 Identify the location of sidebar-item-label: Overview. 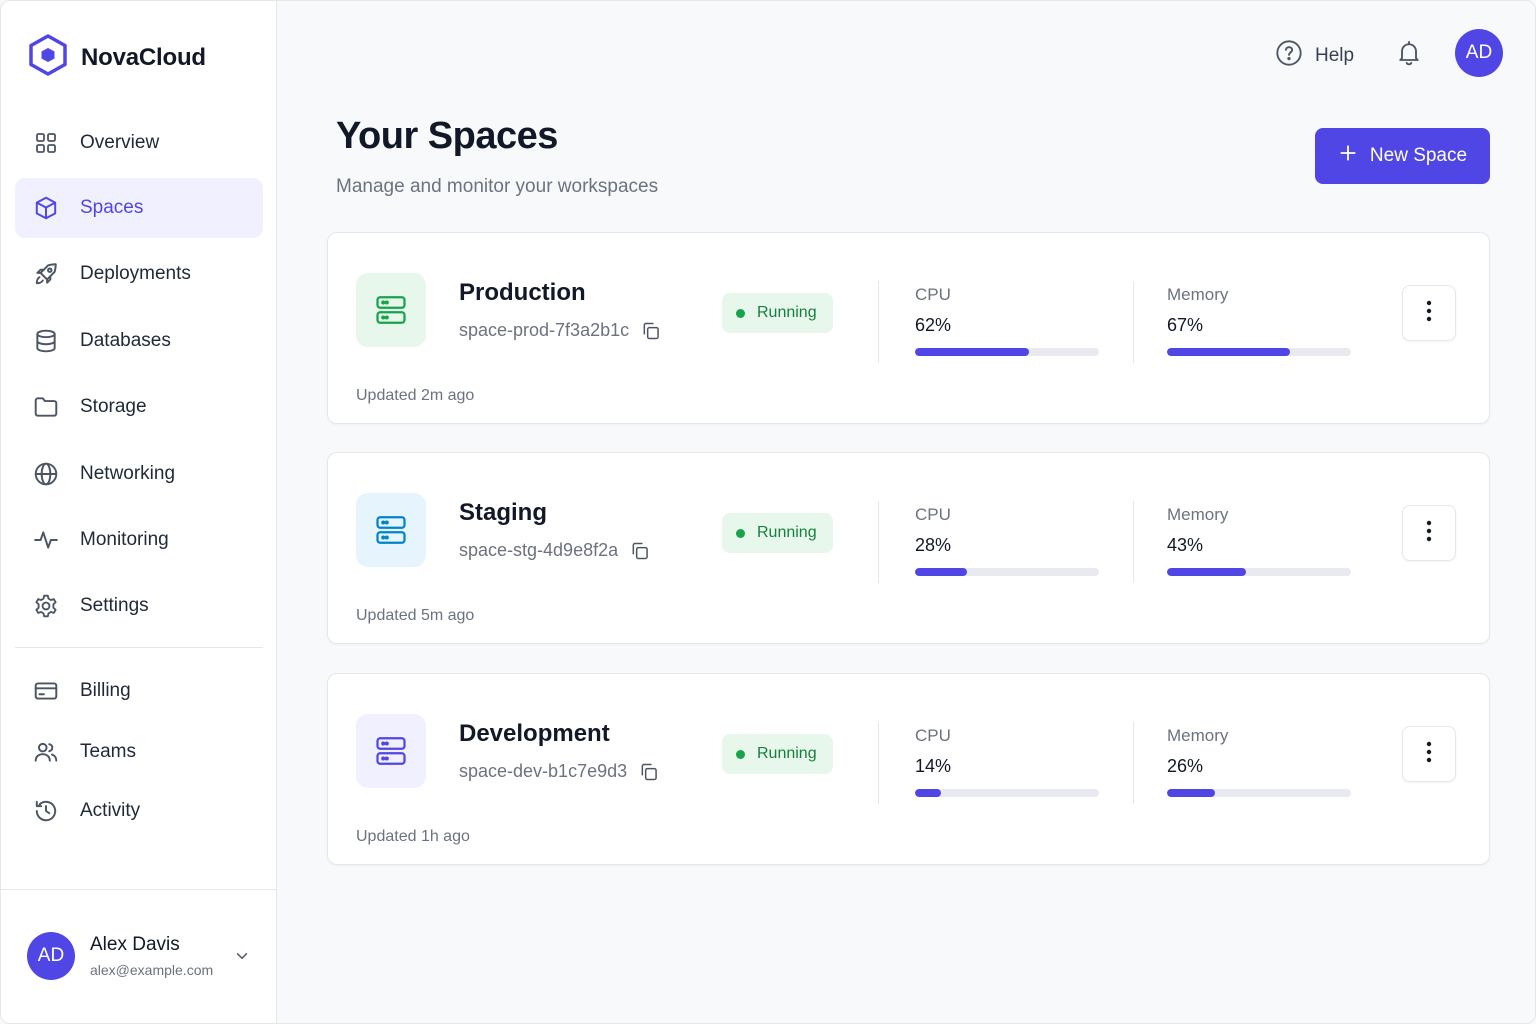
(120, 142).